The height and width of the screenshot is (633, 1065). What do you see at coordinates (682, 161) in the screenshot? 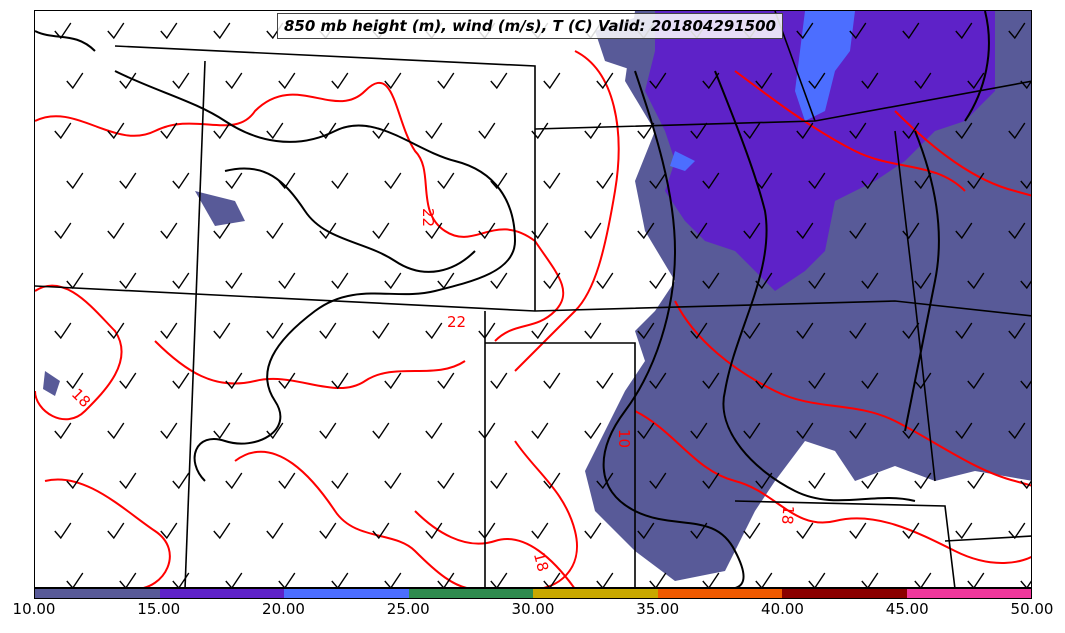
I see `wind-shade-20-25-b` at bounding box center [682, 161].